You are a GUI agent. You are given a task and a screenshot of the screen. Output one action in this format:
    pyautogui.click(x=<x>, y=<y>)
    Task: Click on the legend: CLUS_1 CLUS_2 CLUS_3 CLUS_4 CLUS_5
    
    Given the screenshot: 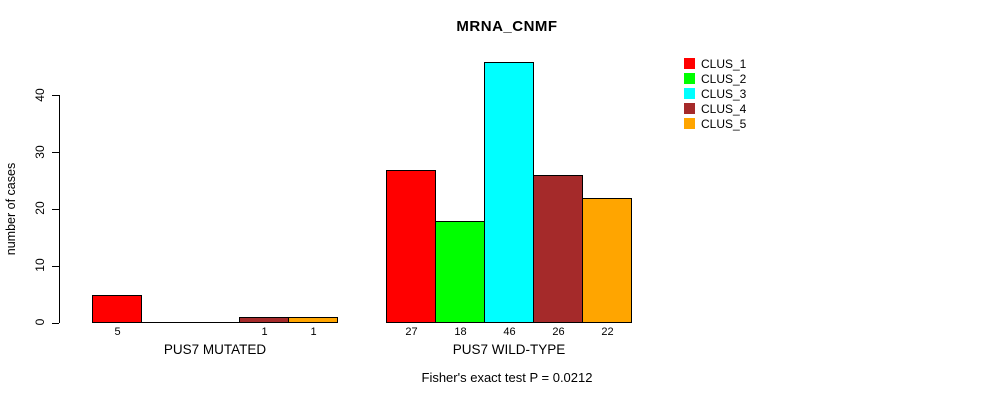 What is the action you would take?
    pyautogui.click(x=715, y=93)
    